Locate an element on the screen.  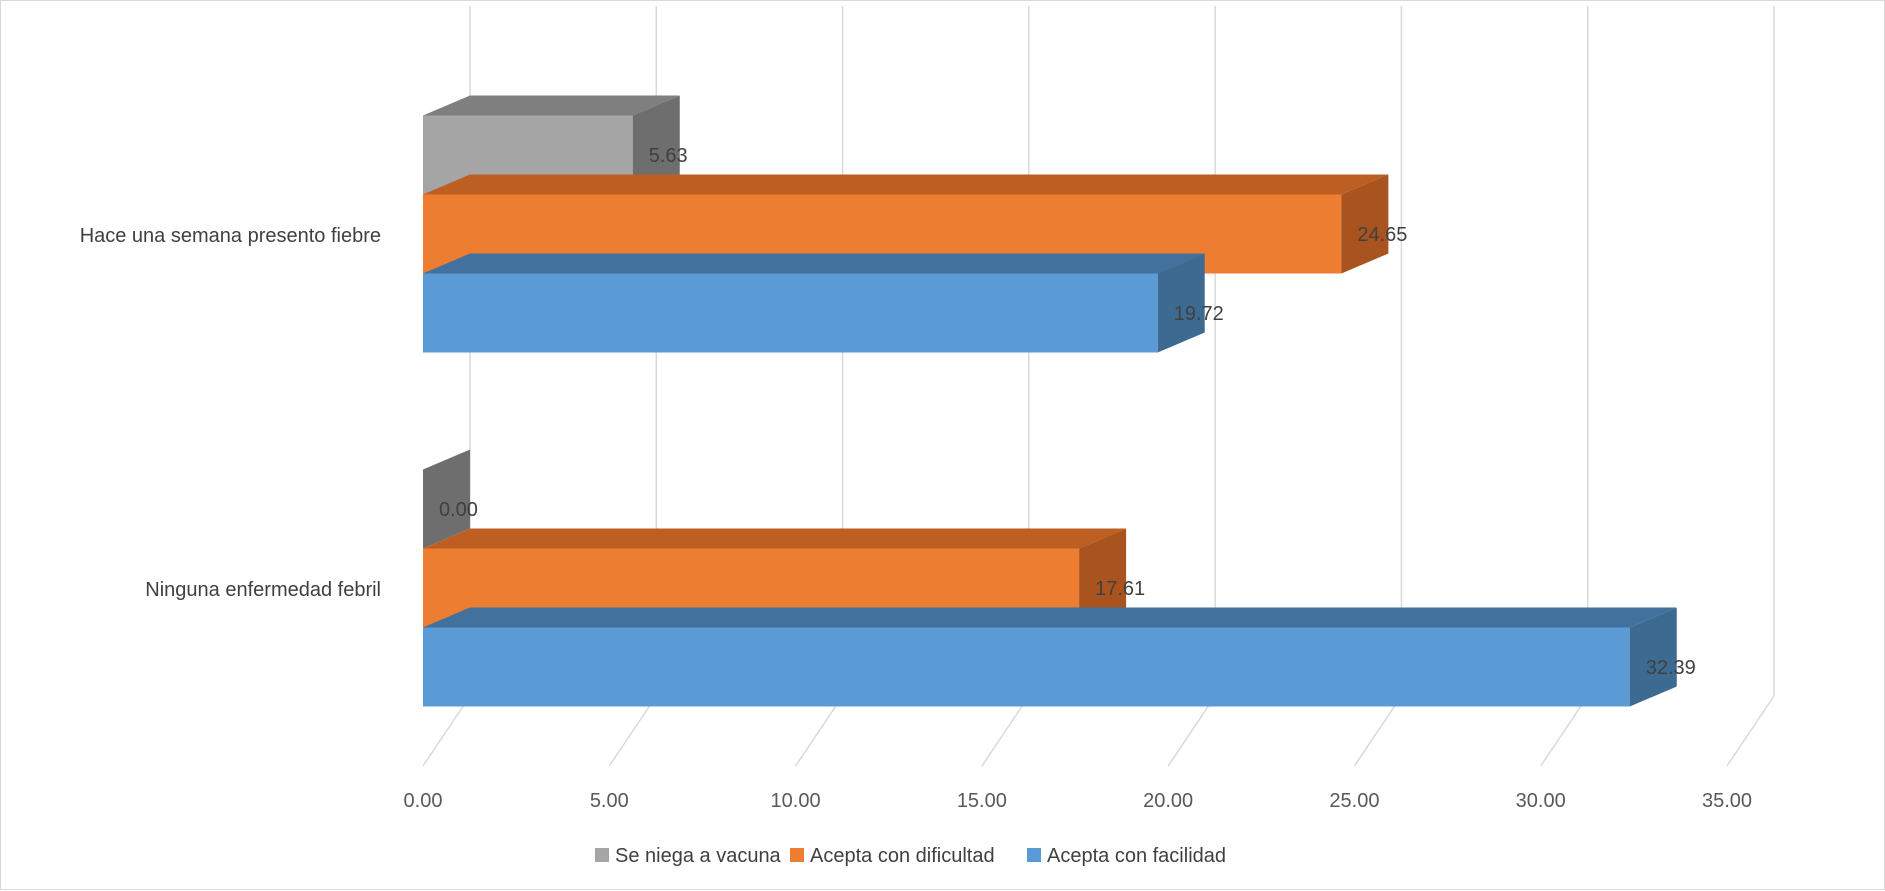
legend-label: Acepta con dificultad is located at coordinates (902, 856).